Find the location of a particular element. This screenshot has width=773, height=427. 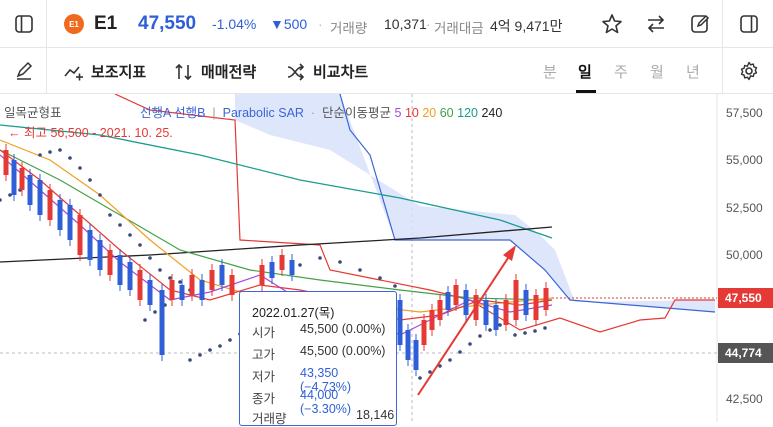

swap-arrows-icon is located at coordinates (656, 24).